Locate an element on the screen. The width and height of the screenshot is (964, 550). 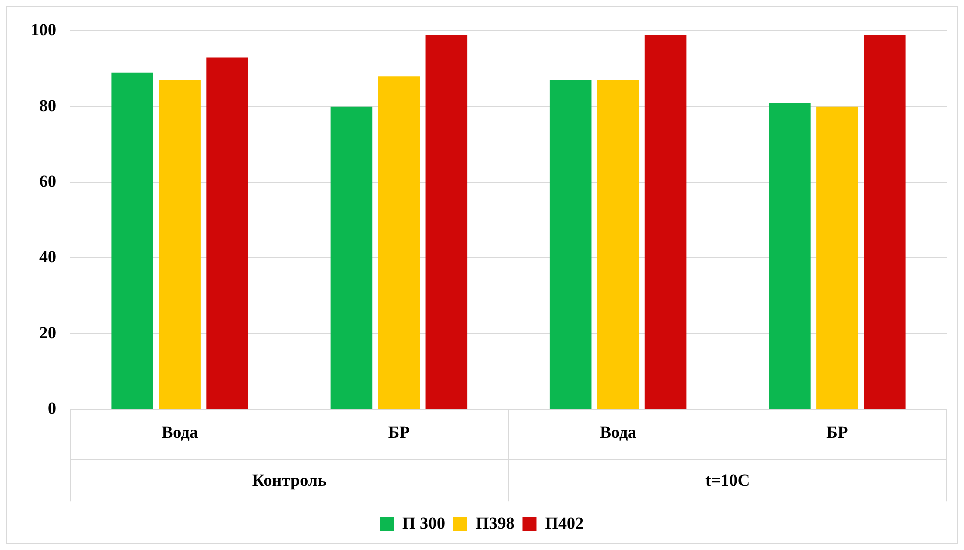
y-tick-label: 0 is located at coordinates (52, 408).